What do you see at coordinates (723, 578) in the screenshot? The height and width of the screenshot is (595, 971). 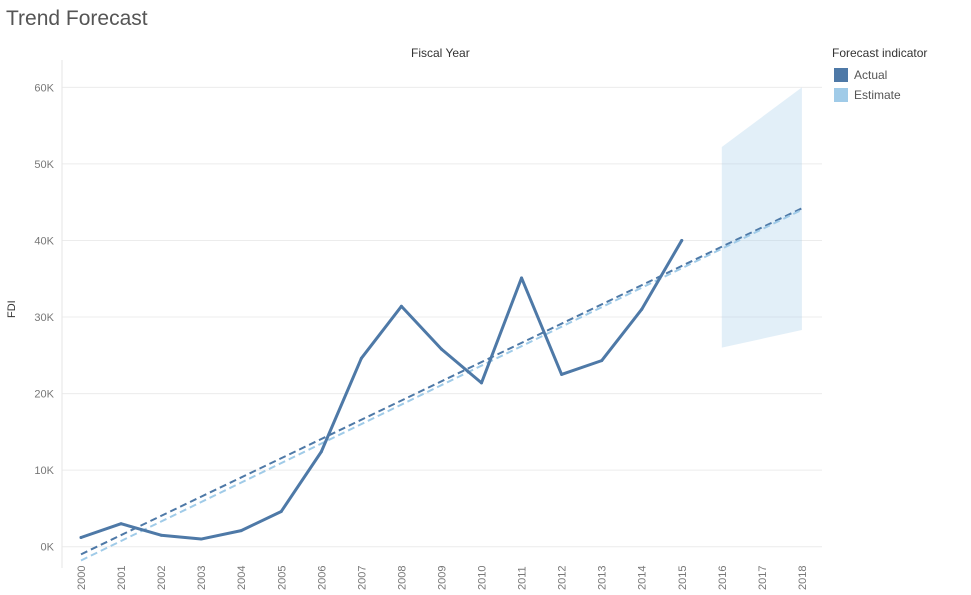 I see `x-tick-label: 2016` at bounding box center [723, 578].